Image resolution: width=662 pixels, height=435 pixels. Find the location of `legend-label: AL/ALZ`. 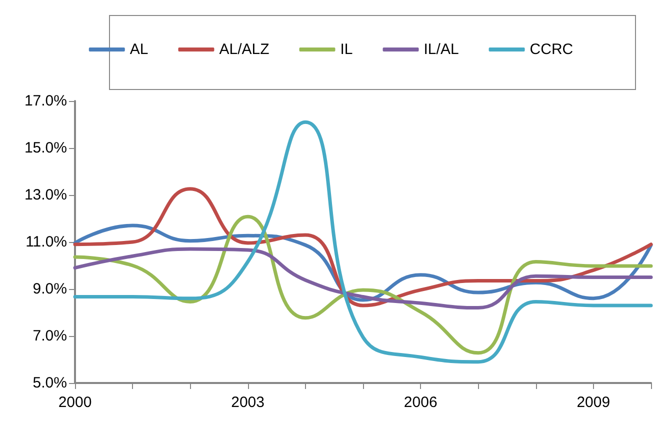

legend-label: AL/ALZ is located at coordinates (244, 49).